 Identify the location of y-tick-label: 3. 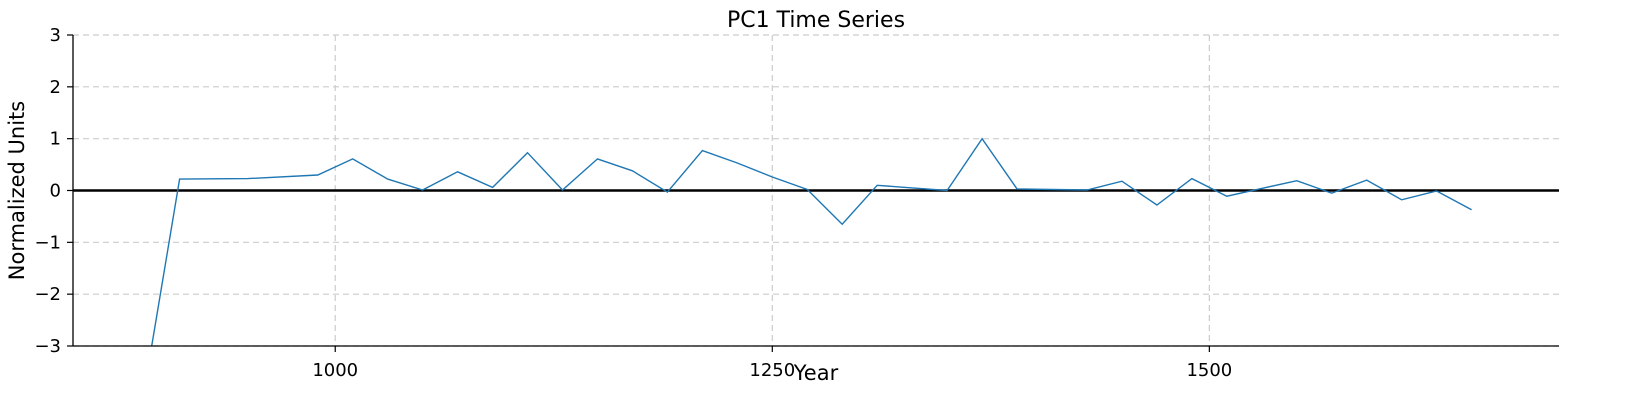
(55, 35).